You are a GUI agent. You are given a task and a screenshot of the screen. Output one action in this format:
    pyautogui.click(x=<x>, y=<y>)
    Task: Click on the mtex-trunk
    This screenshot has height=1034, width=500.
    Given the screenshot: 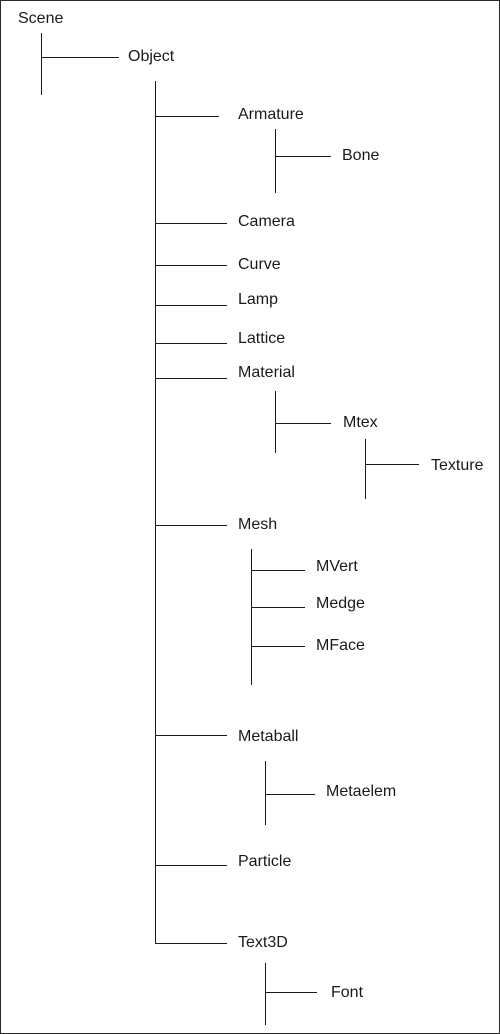 What is the action you would take?
    pyautogui.click(x=365, y=469)
    